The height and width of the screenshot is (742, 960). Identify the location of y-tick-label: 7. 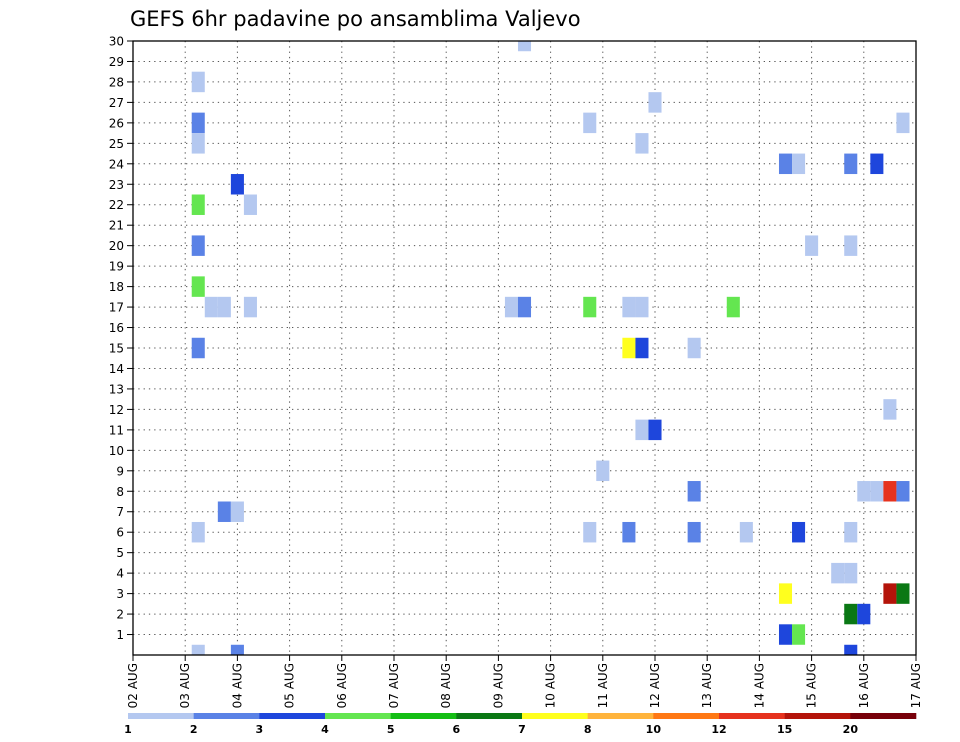
(120, 512).